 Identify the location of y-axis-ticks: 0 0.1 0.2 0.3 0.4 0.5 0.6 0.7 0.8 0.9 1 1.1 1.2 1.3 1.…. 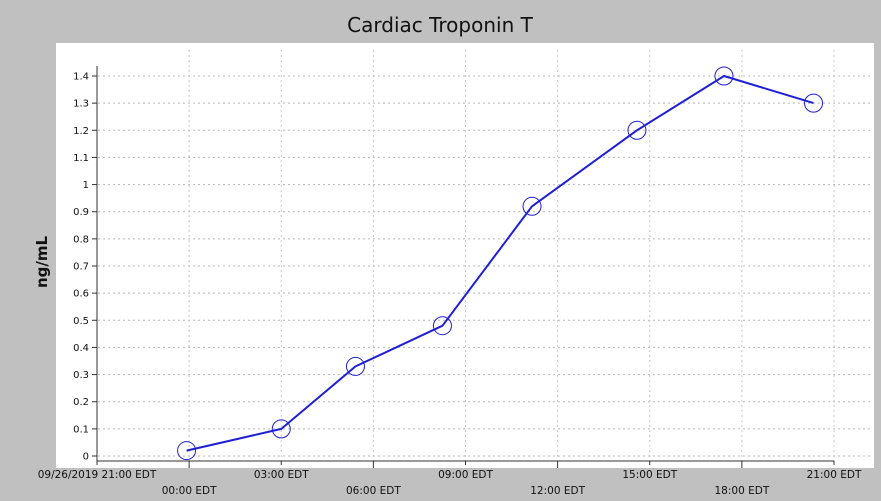
(85, 267).